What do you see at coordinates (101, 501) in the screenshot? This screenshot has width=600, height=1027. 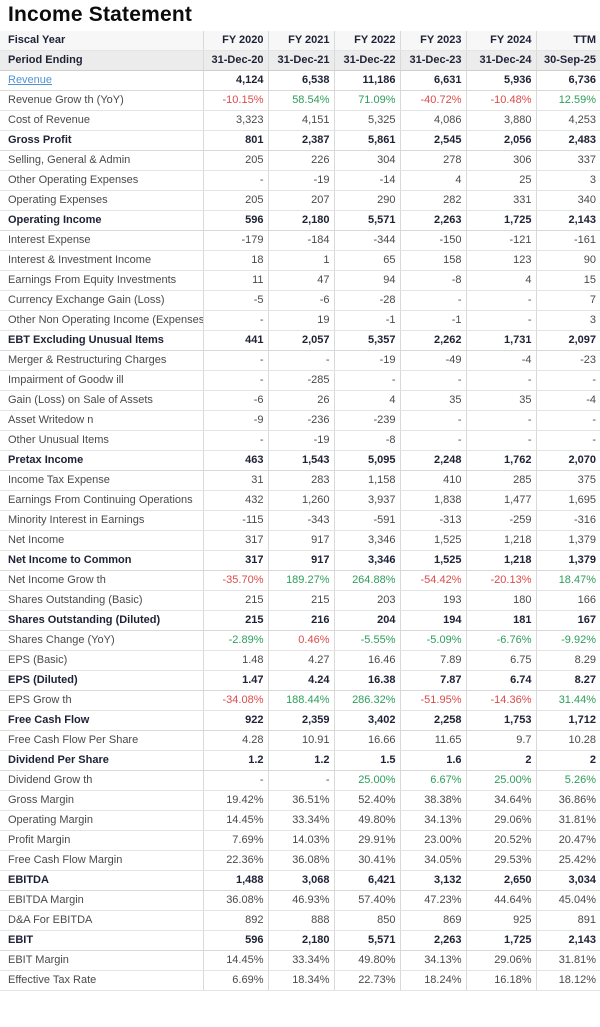 I see `row-label: Earnings From Continuing Operations` at bounding box center [101, 501].